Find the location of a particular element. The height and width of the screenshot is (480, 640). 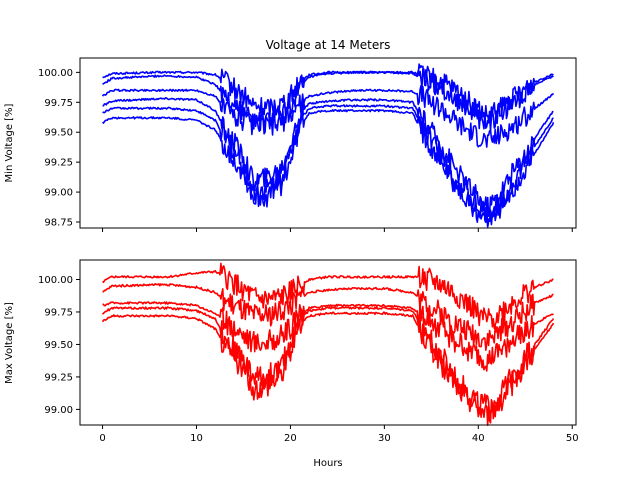

min-voltage-x-ticks is located at coordinates (337, 230).